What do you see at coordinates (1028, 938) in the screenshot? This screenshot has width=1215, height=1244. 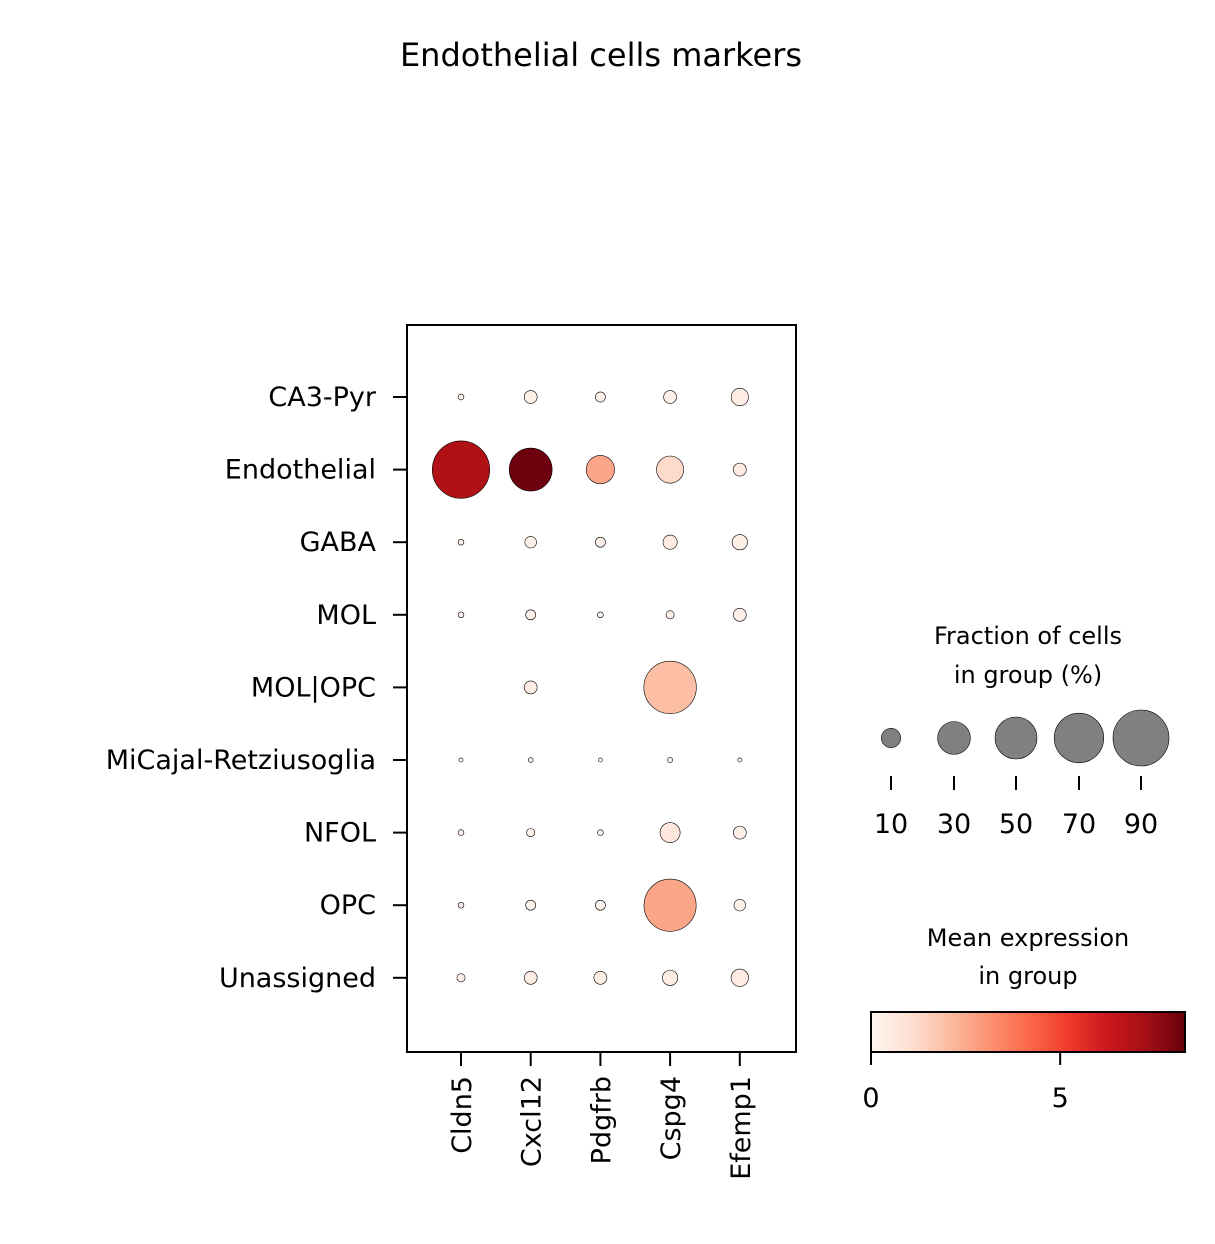 I see `color-legend-title-line1: Mean expression` at bounding box center [1028, 938].